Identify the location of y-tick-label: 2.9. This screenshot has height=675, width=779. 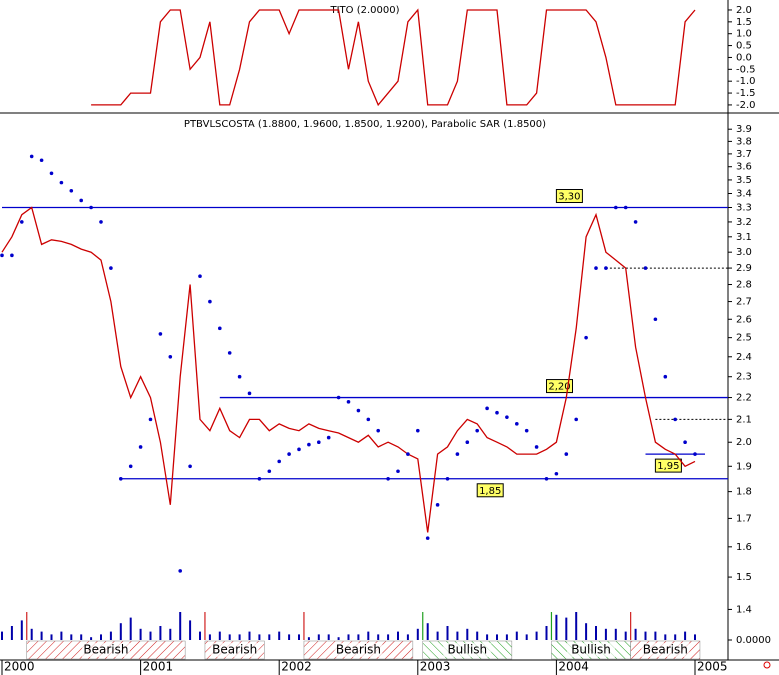
(744, 268).